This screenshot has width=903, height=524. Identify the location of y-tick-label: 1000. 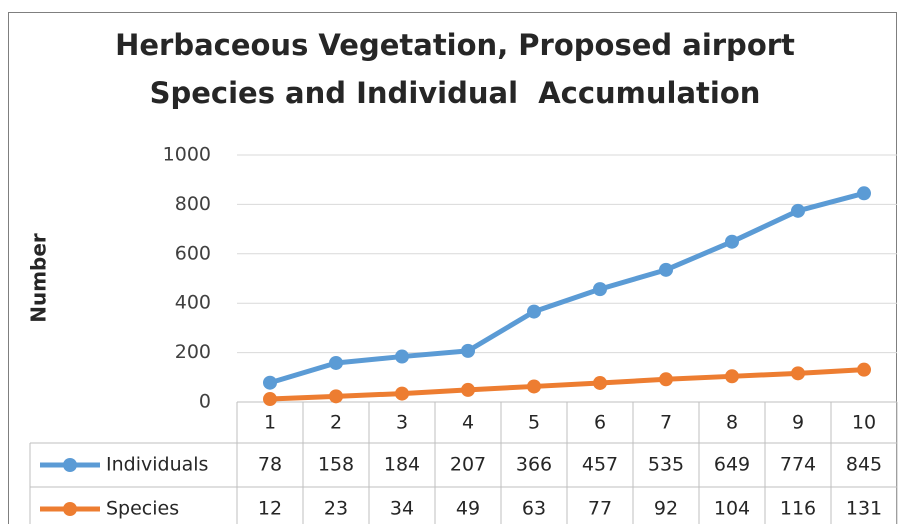
(187, 155).